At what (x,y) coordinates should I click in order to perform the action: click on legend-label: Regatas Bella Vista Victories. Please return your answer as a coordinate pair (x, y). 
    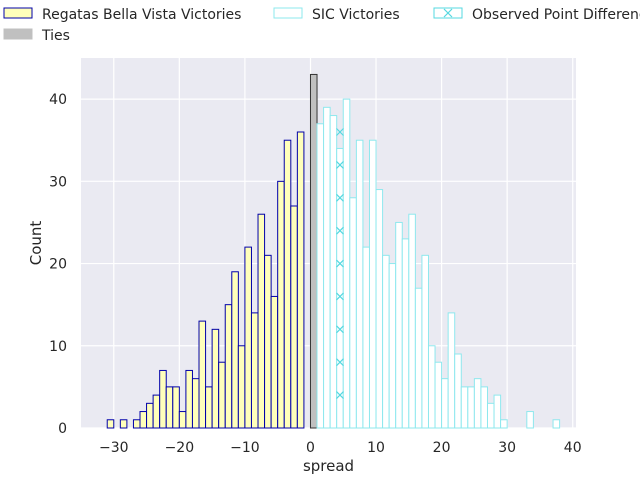
    Looking at the image, I should click on (141, 15).